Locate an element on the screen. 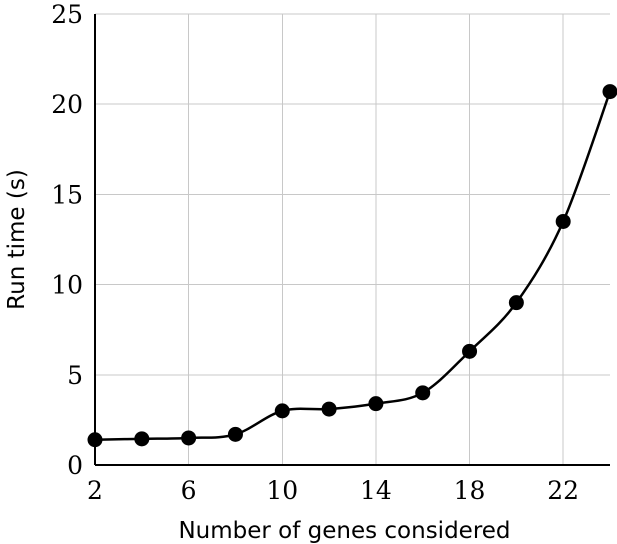 The image size is (617, 544). x-tick-labels: 2 6 10 14 18 22 is located at coordinates (333, 490).